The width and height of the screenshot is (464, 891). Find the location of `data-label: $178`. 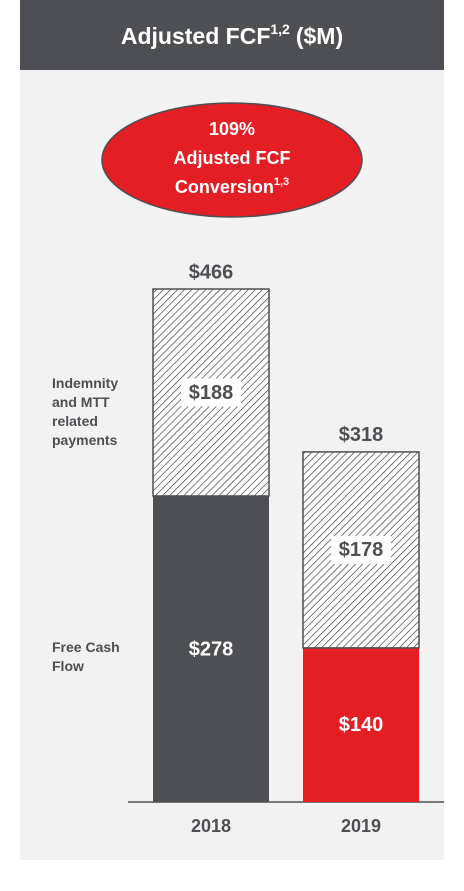

data-label: $178 is located at coordinates (361, 550).